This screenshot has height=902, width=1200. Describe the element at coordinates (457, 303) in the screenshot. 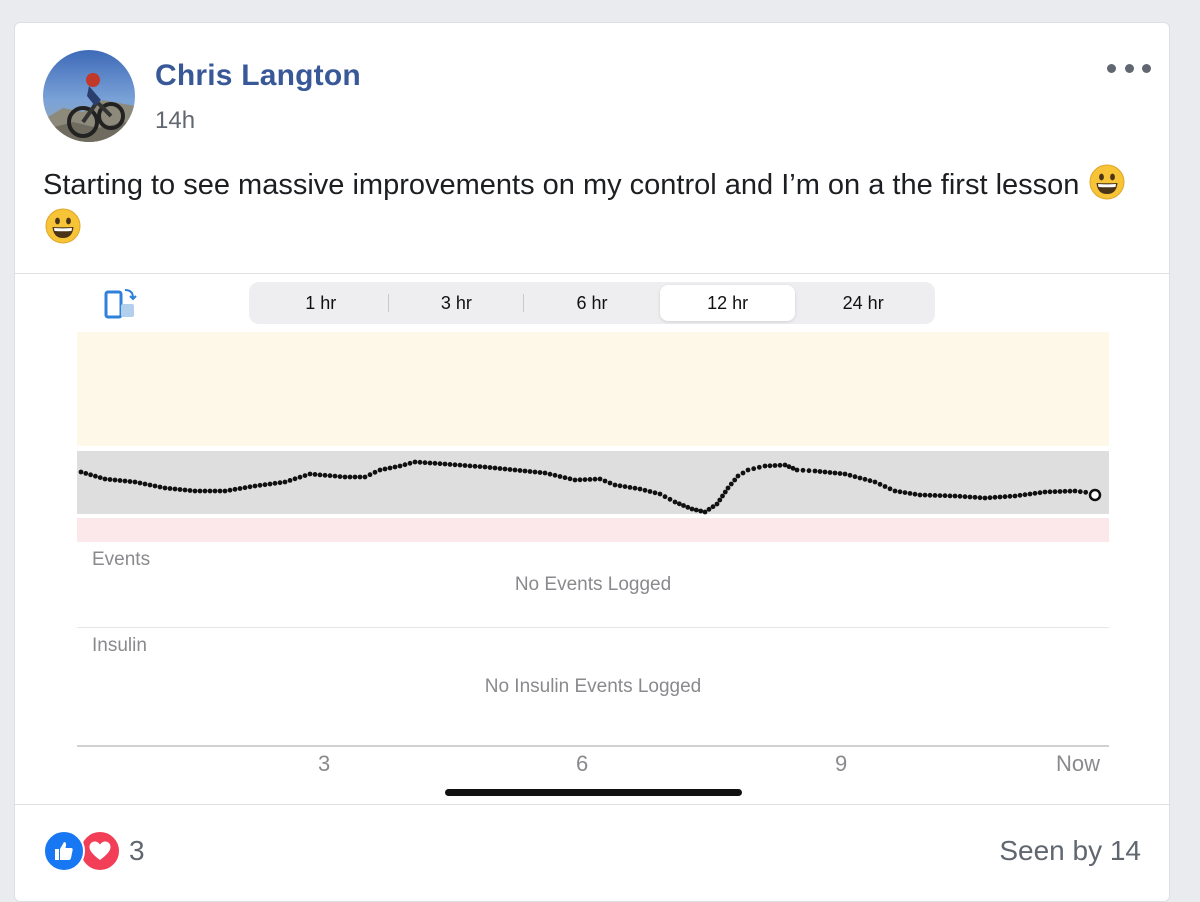

I see `tab-3hr: 3 hr` at that location.